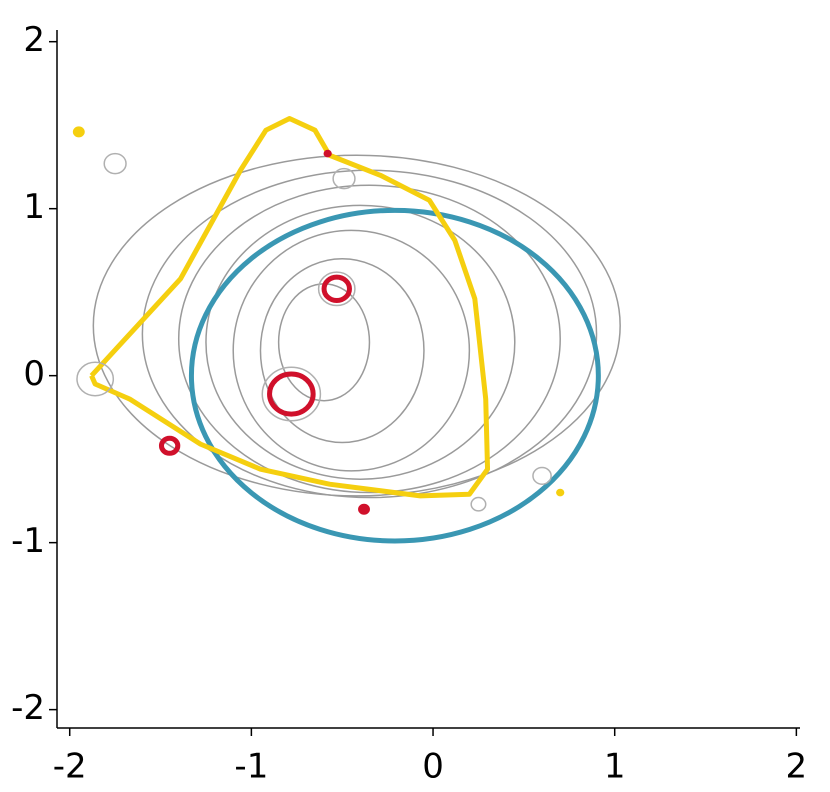 Image resolution: width=830 pixels, height=792 pixels. Describe the element at coordinates (34, 40) in the screenshot. I see `y-tick-label: 2` at that location.